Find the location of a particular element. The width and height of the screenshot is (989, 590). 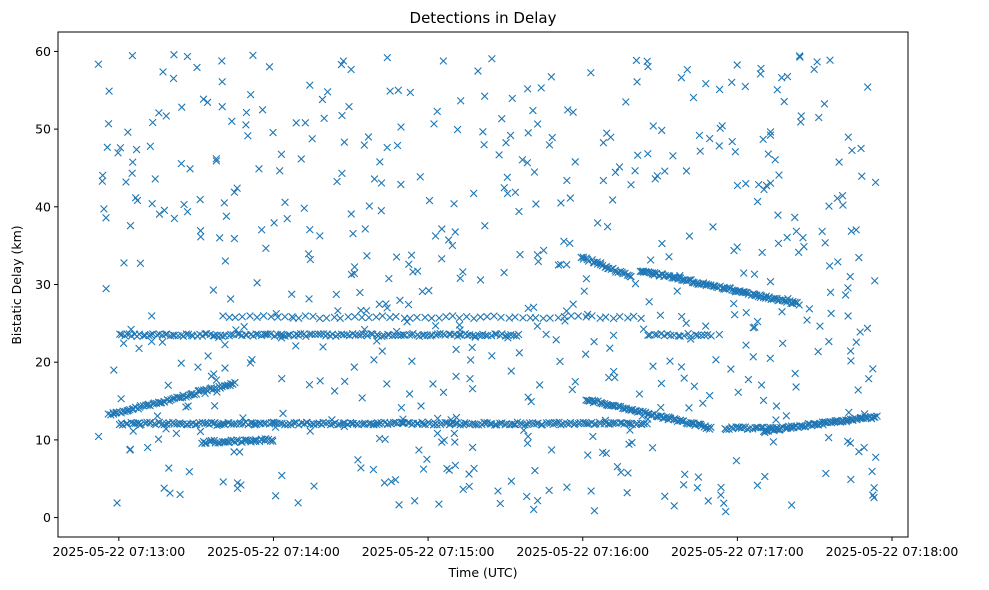

x-axis-label: Time (UTC) is located at coordinates (482, 572).